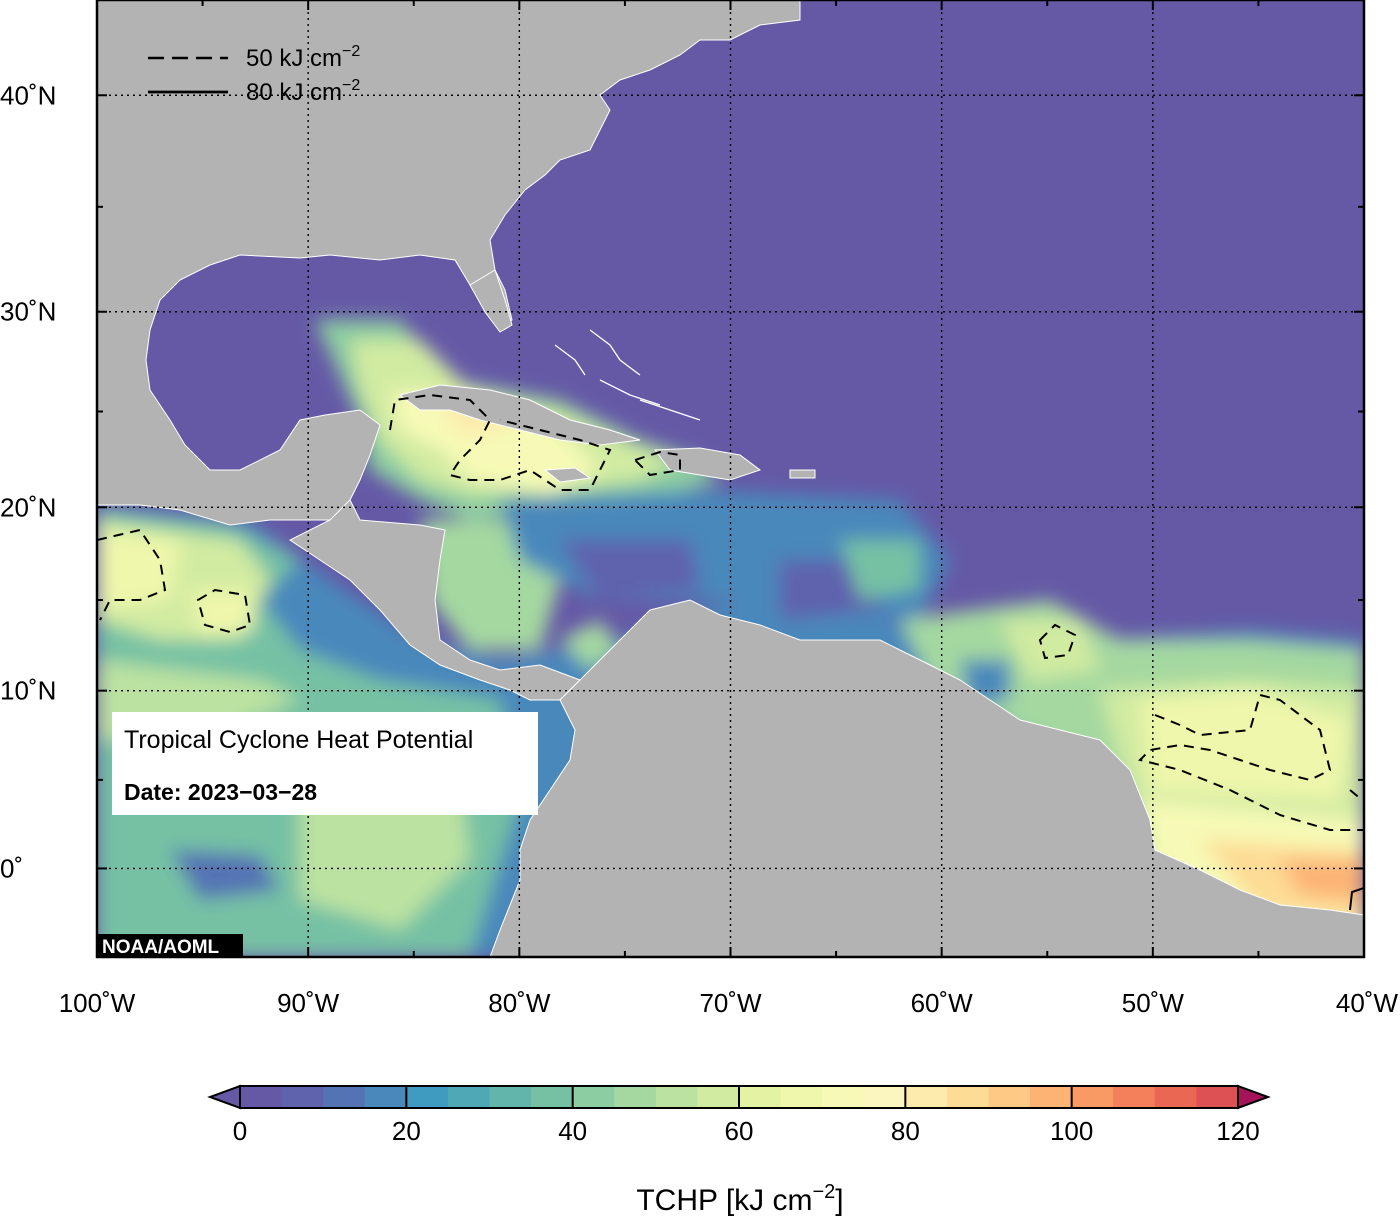 This screenshot has height=1217, width=1400. I want to click on colorbar-tick-label: 120, so click(1237, 1131).